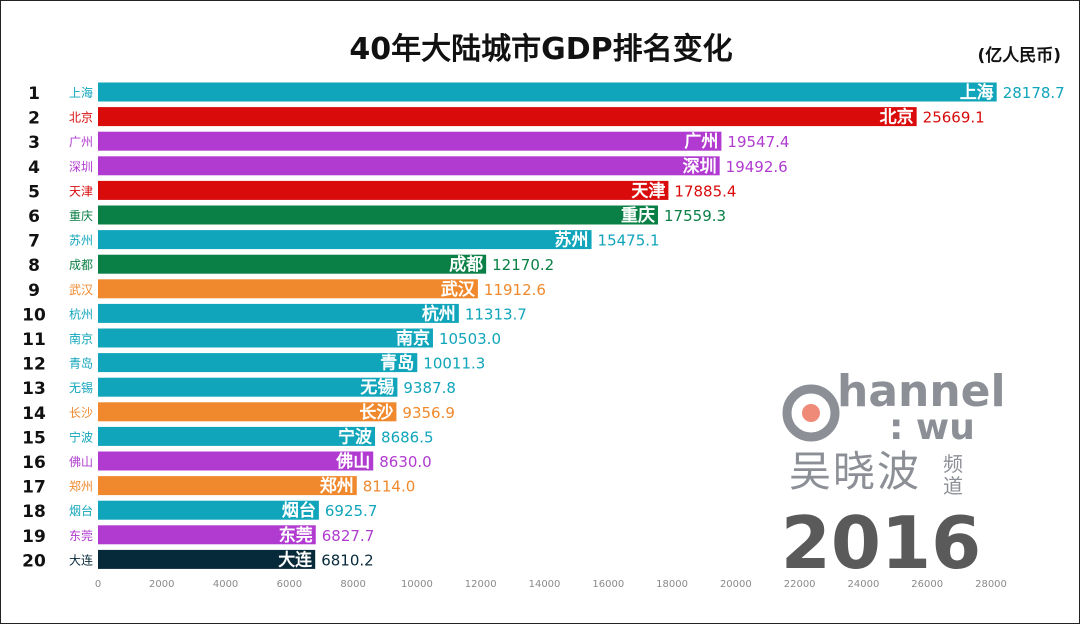  I want to click on rank-label: 18, so click(34, 512).